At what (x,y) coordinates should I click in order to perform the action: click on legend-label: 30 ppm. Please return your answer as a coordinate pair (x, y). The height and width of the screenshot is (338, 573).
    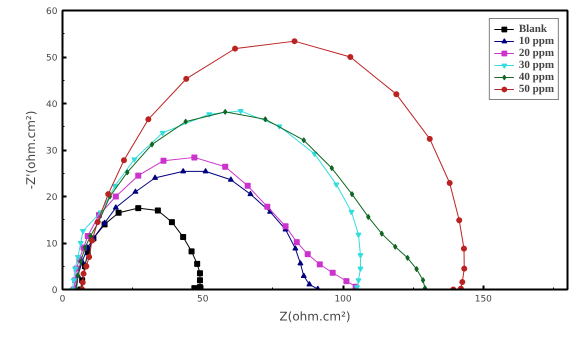
    Looking at the image, I should click on (536, 65).